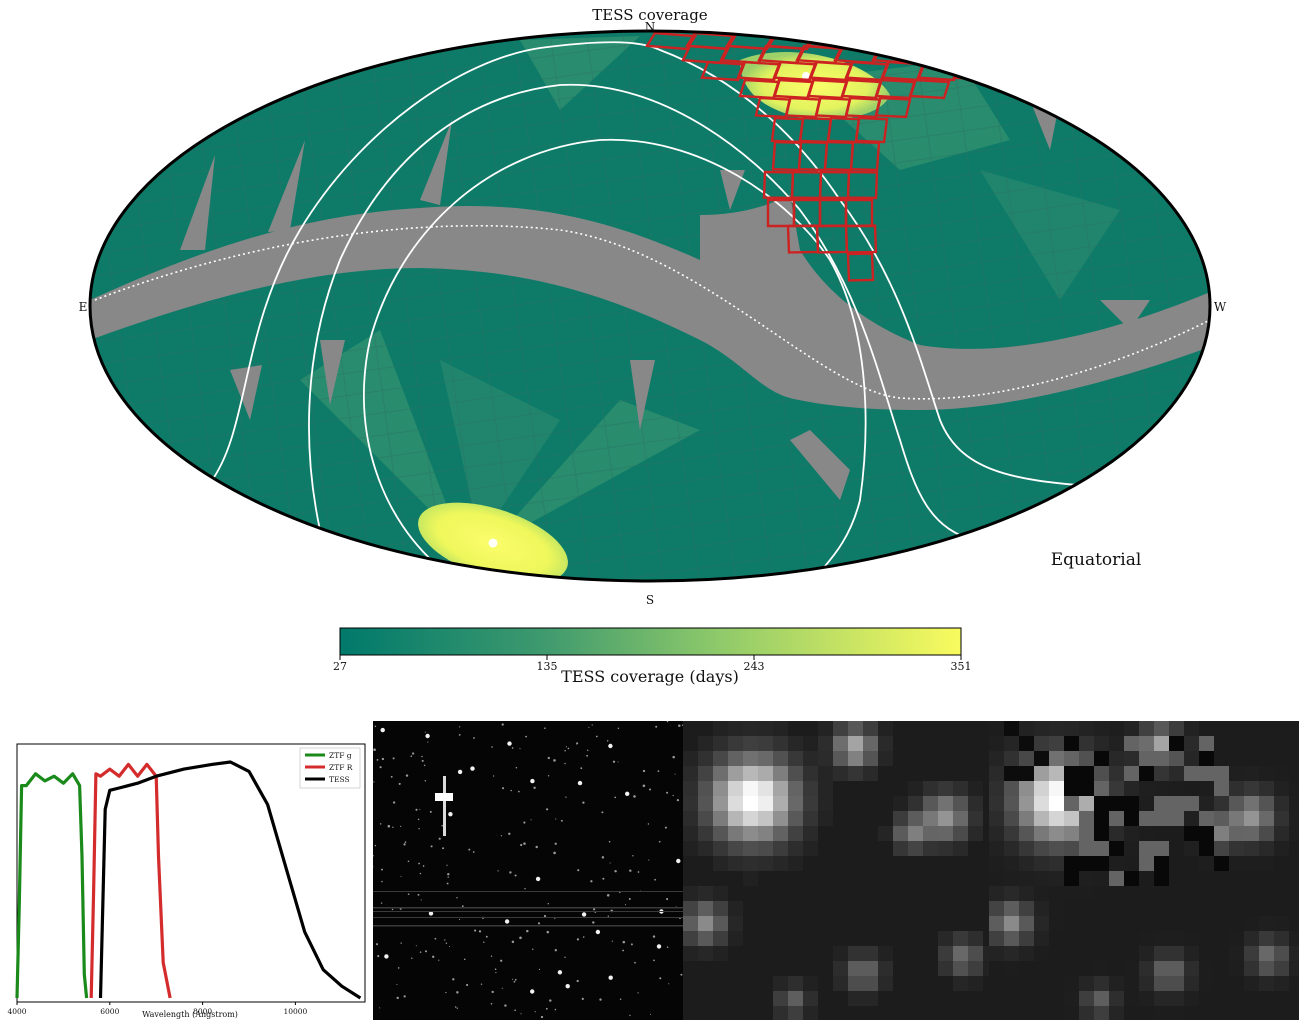  I want to click on south-label: S, so click(650, 600).